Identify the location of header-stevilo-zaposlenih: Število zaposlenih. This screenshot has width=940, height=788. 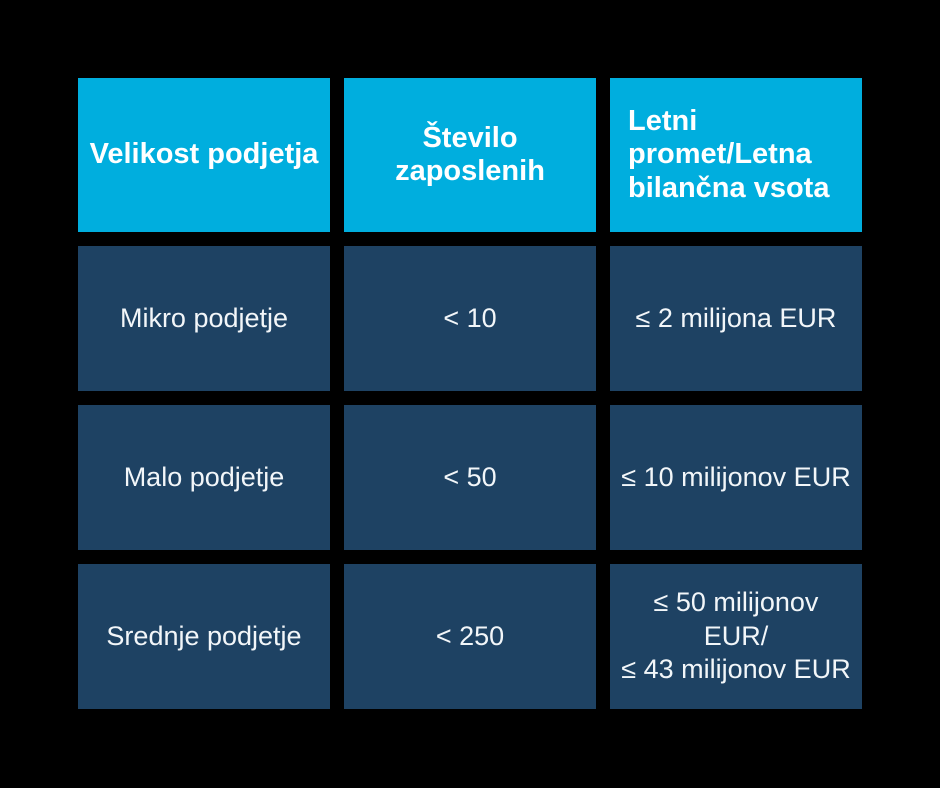
(470, 155).